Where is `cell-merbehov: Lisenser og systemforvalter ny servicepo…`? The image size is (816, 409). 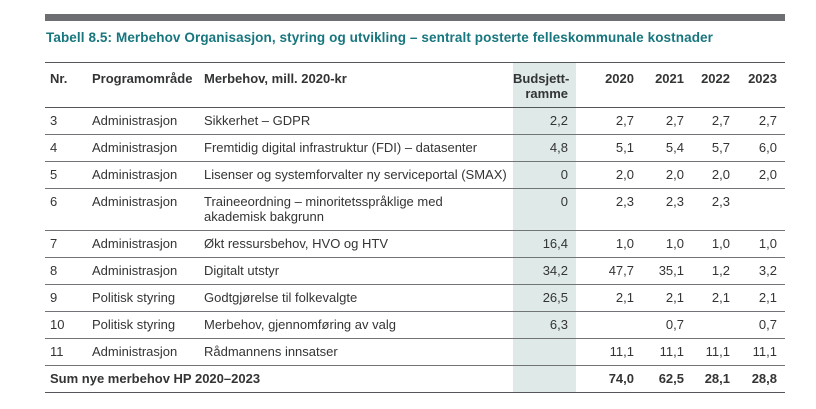
cell-merbehov: Lisenser og systemforvalter ny servicepo… is located at coordinates (355, 174).